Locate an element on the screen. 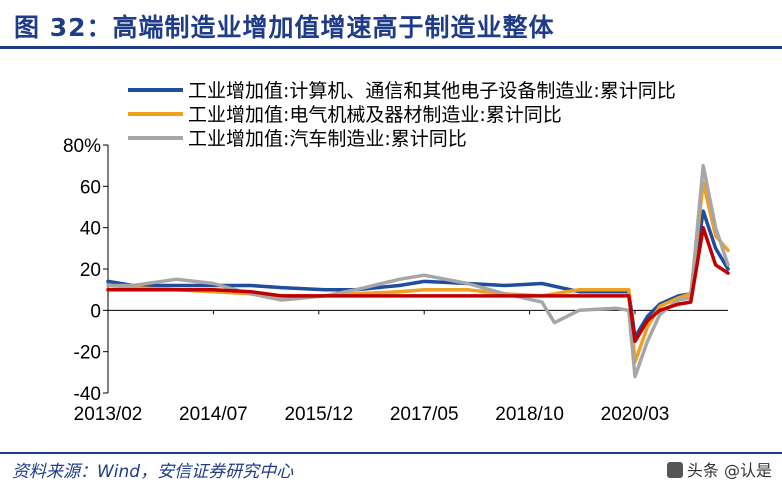 This screenshot has height=489, width=782. y-tick-label: 80% is located at coordinates (82, 146).